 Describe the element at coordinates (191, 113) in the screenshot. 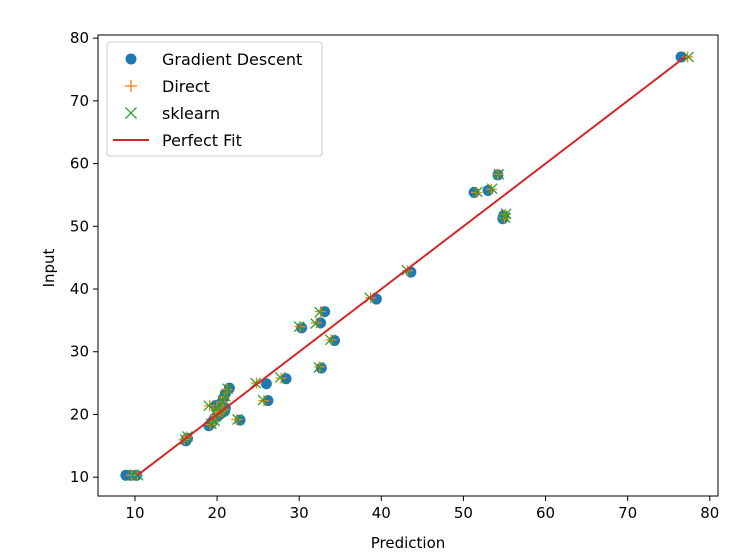

I see `legend-sklearn-label: sklearn` at that location.